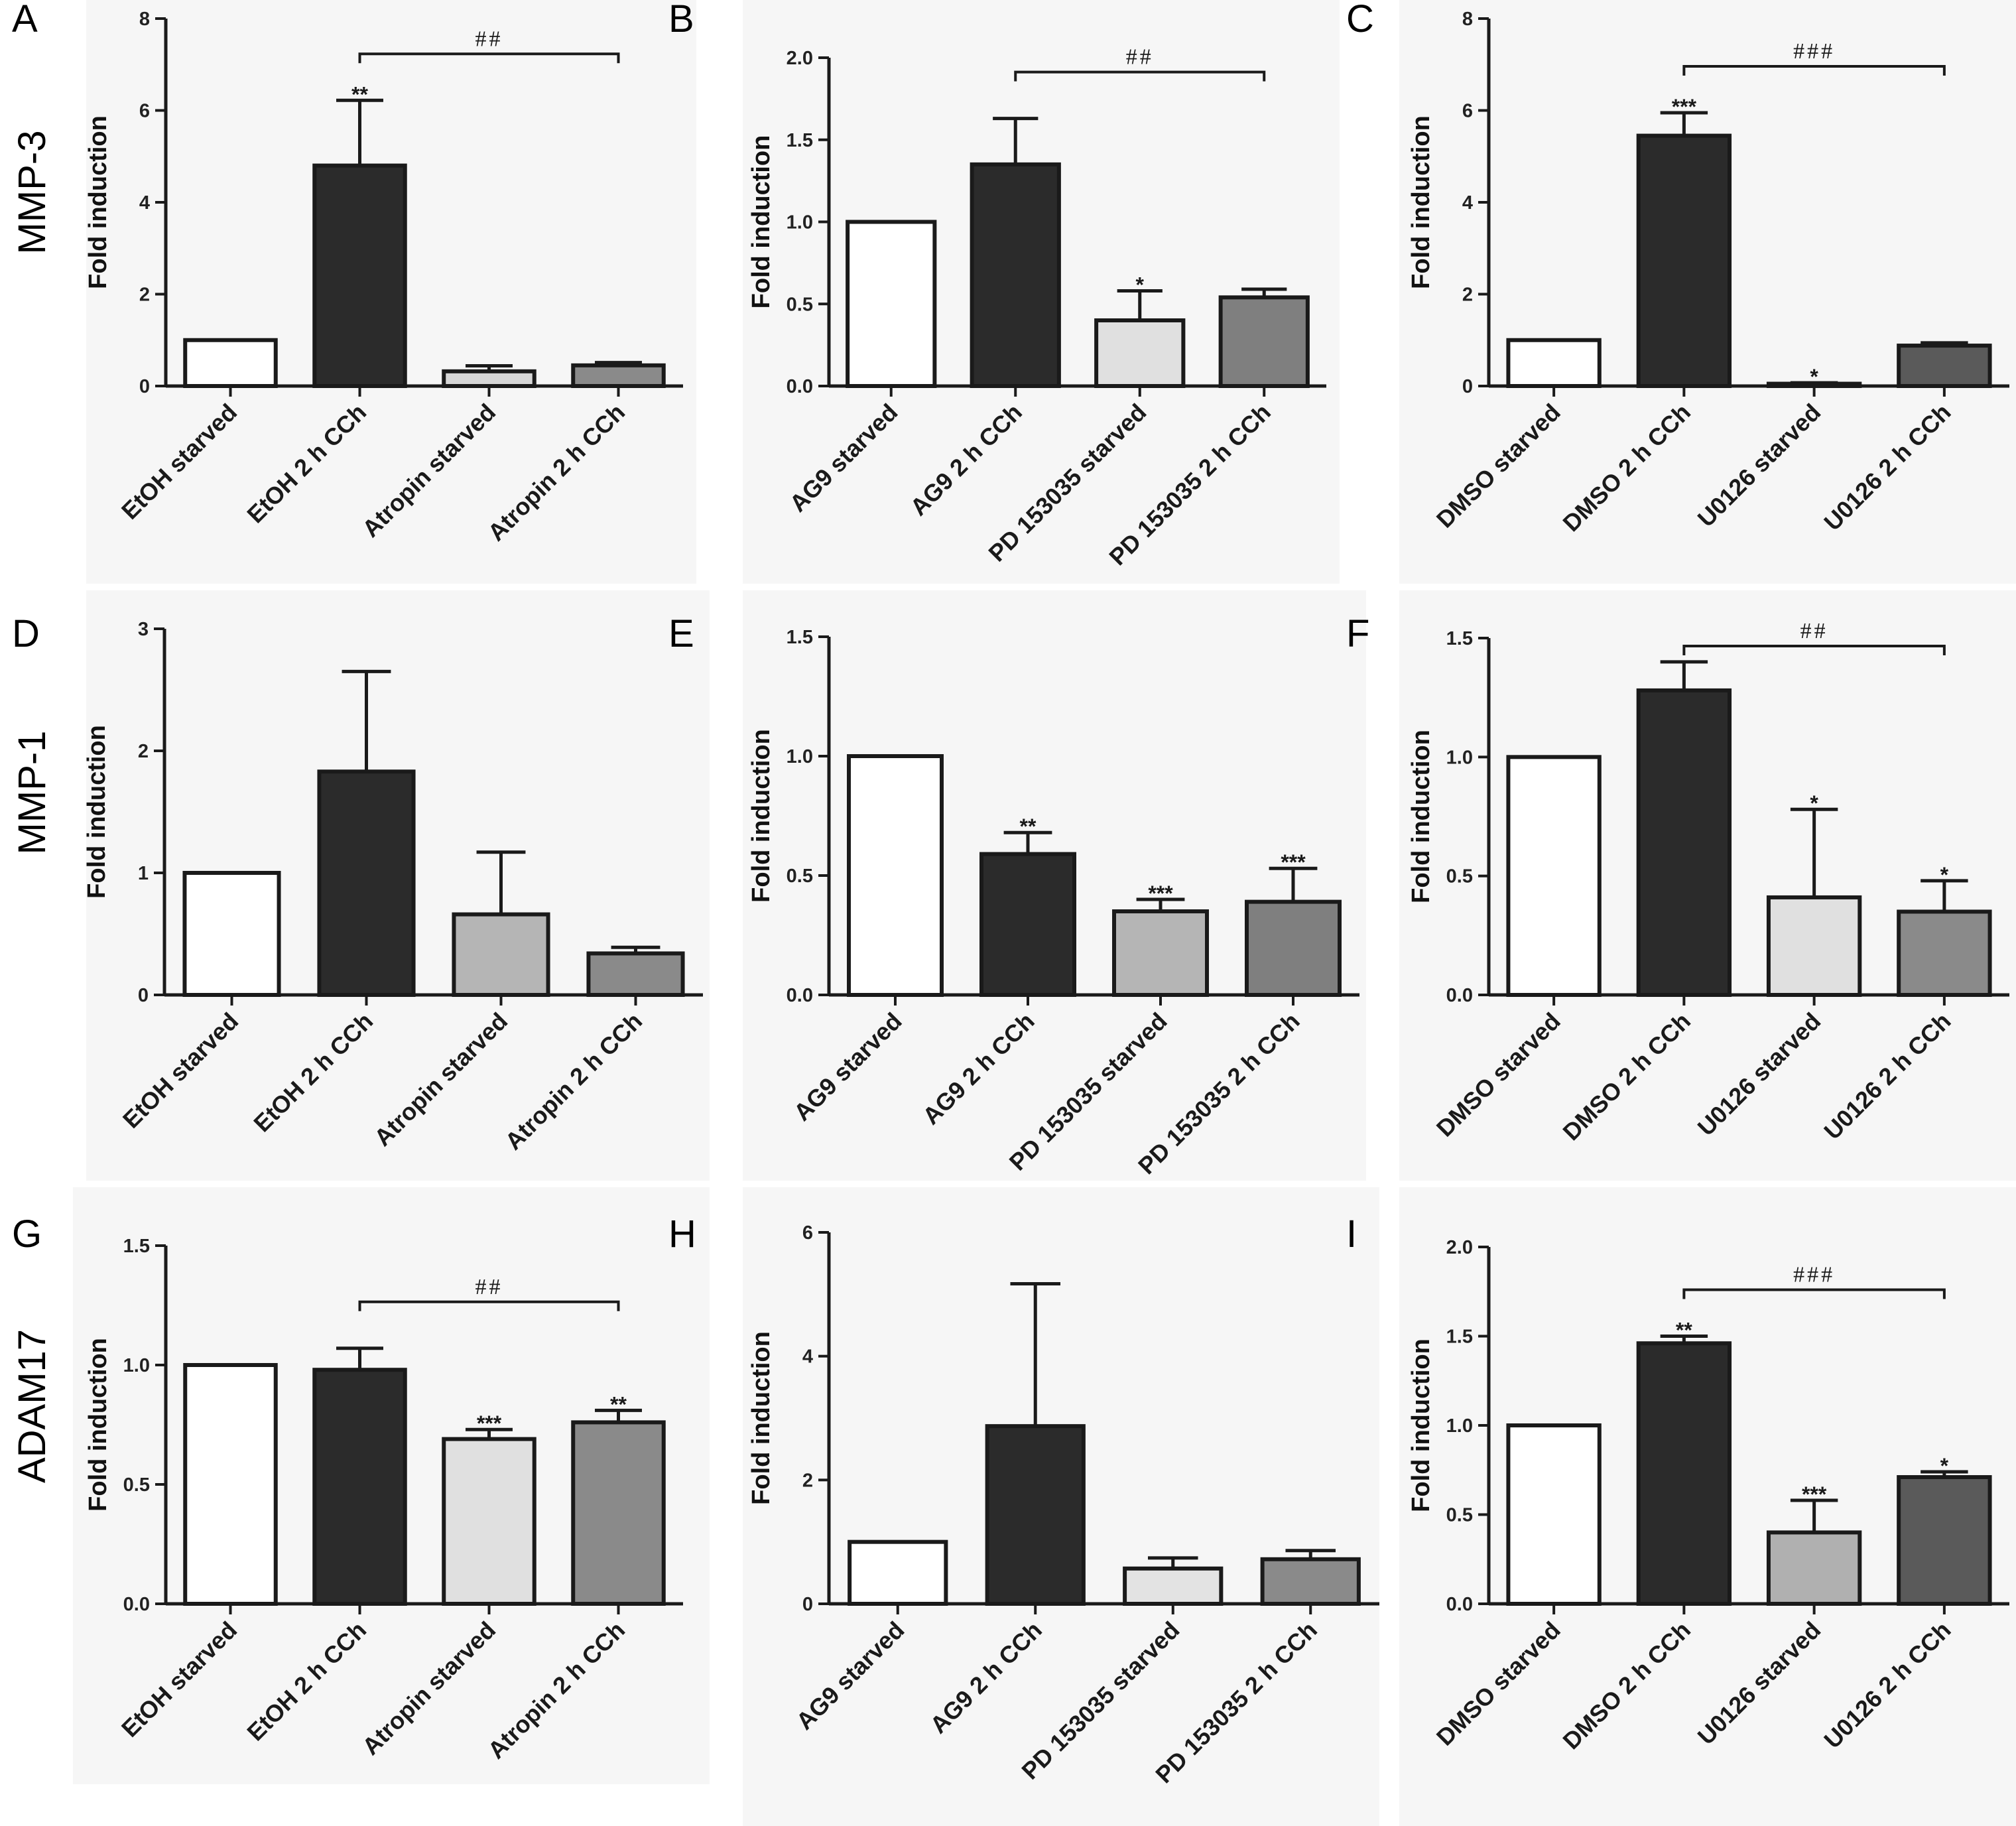  Describe the element at coordinates (32, 793) in the screenshot. I see `row-label-mmp1: MMP-1` at that location.